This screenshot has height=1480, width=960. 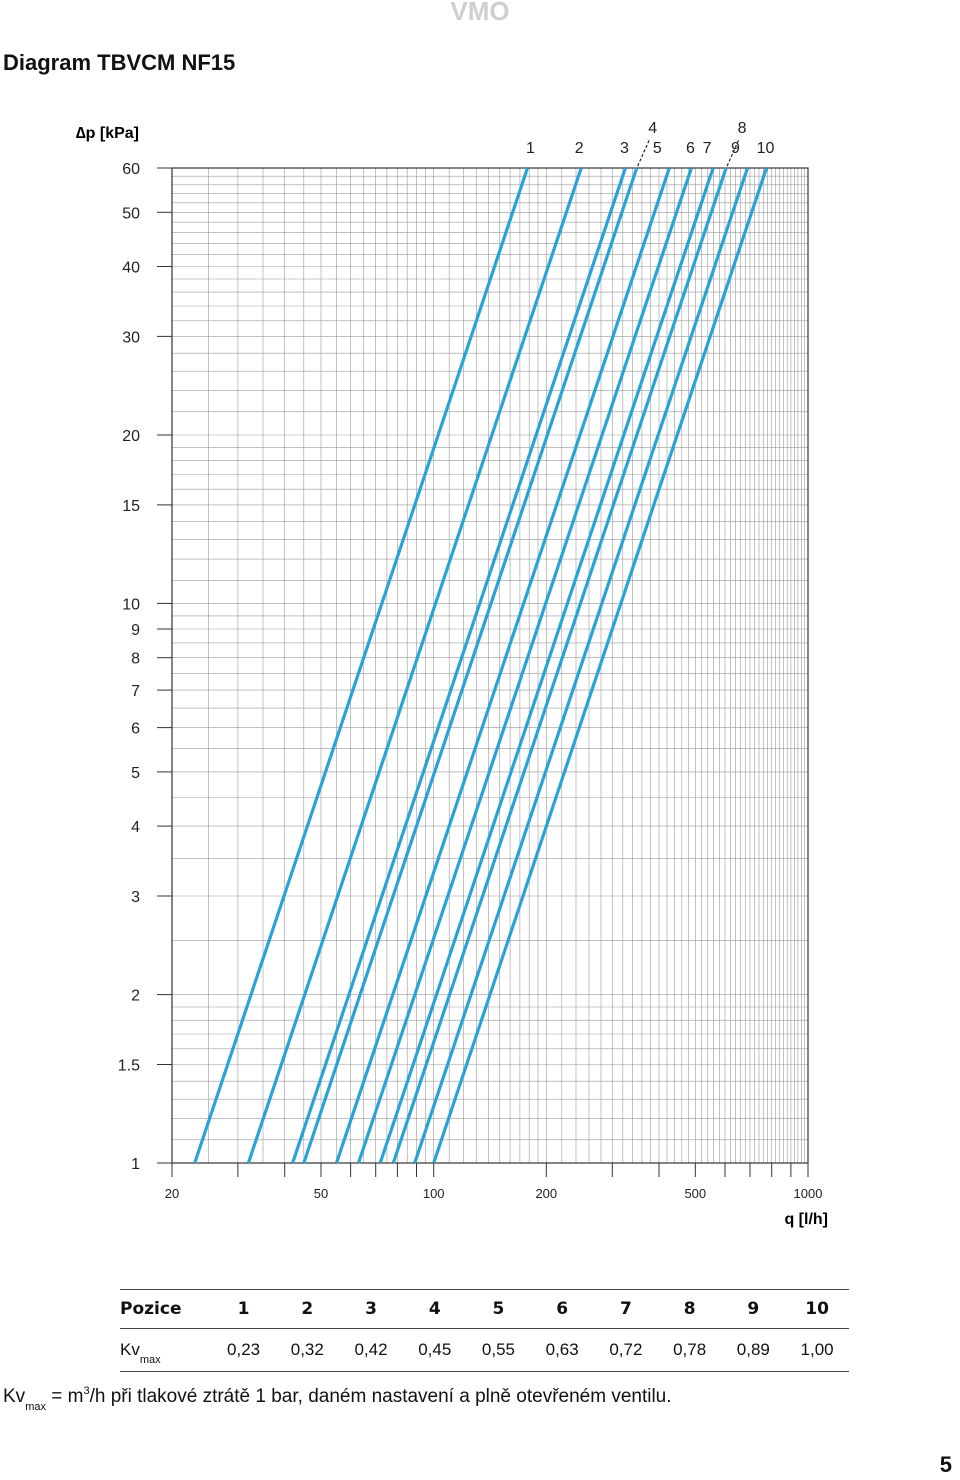 I want to click on x-tick-label: 100, so click(x=434, y=1193).